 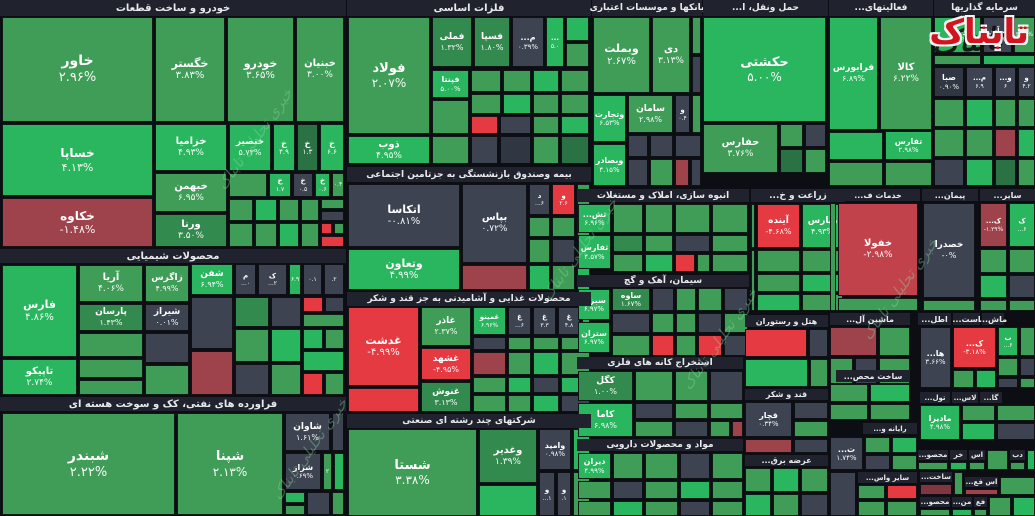 What do you see at coordinates (609, 165) in the screenshot?
I see `tile-وبصادر: وبصادر ۴.۱۵%` at bounding box center [609, 165].